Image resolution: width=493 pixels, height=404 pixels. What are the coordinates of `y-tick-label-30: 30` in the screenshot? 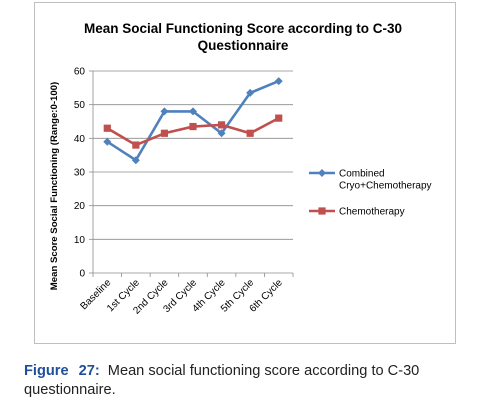 It's located at (80, 173).